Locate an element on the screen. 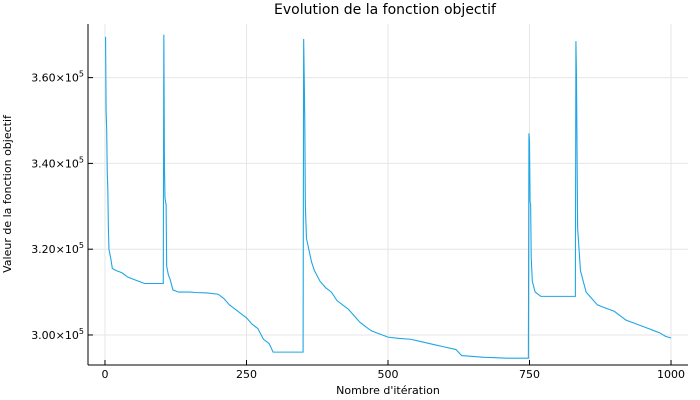  x-tick-label: 0 is located at coordinates (104, 374).